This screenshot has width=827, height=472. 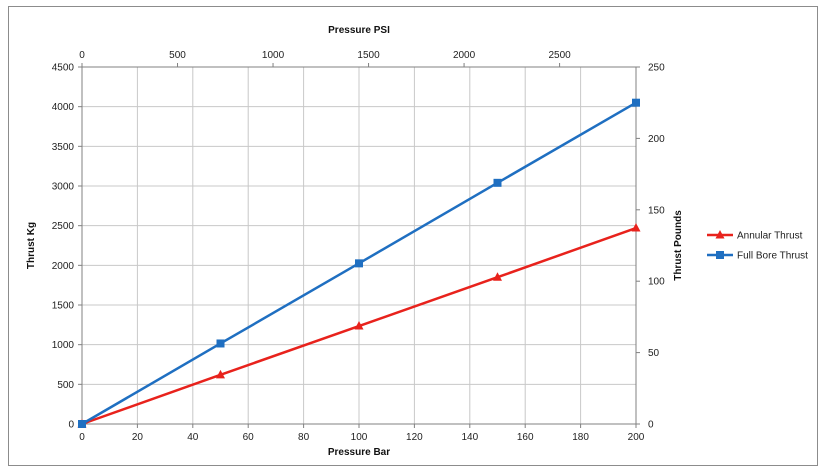 I want to click on x-bottom-tick-label: 120, so click(x=414, y=437).